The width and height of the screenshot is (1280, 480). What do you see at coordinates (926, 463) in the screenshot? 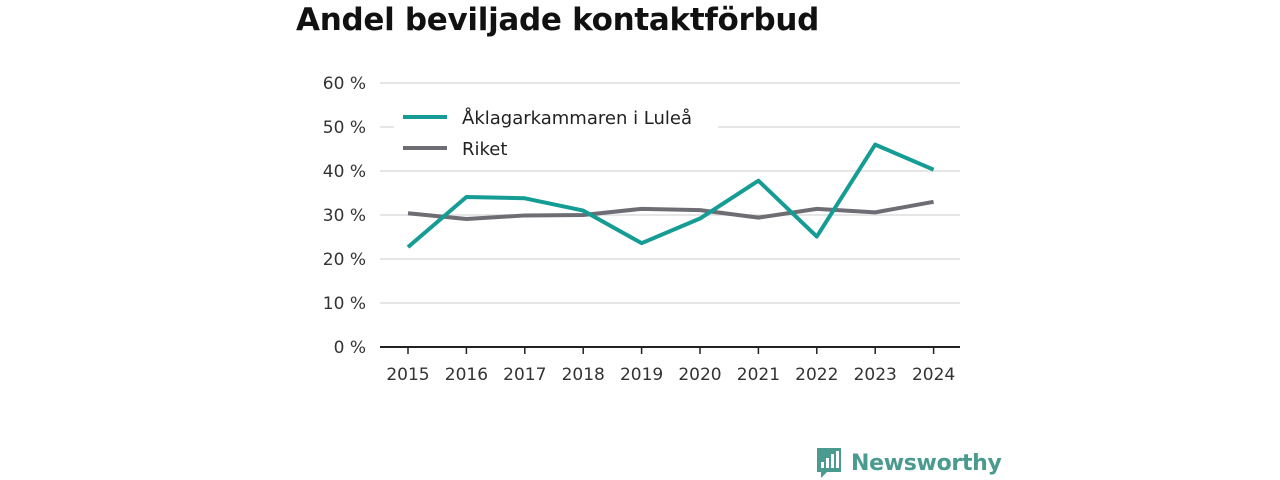
I see `brand-name: Newsworthy` at bounding box center [926, 463].